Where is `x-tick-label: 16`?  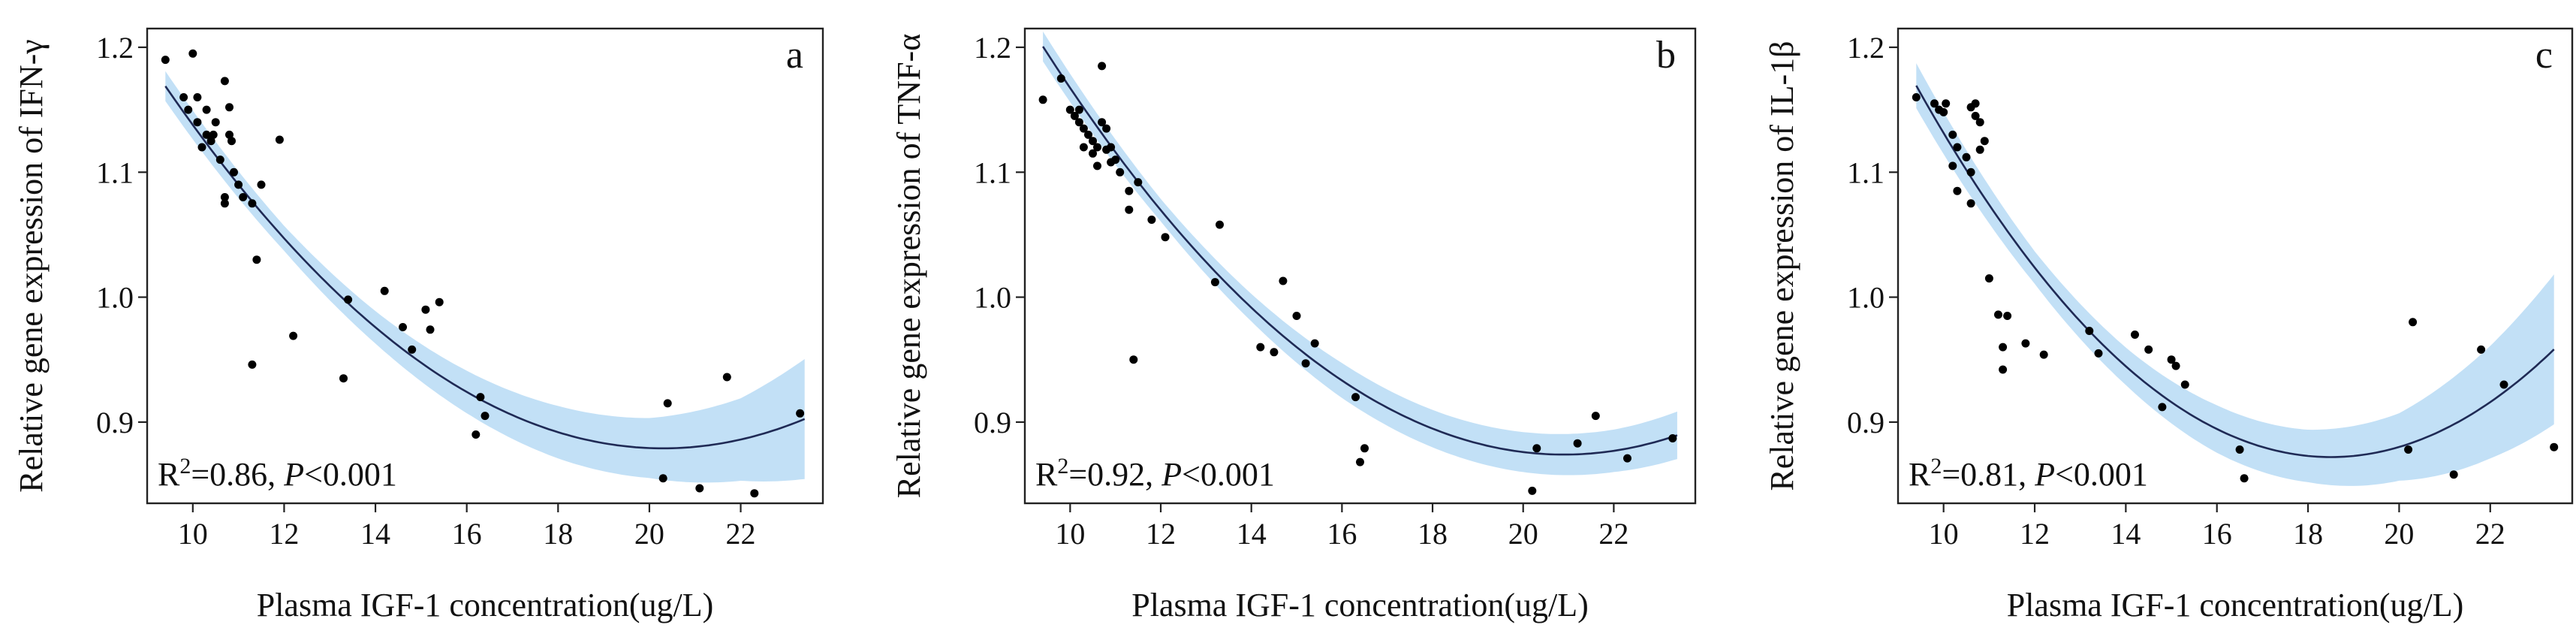 x-tick-label: 16 is located at coordinates (467, 534).